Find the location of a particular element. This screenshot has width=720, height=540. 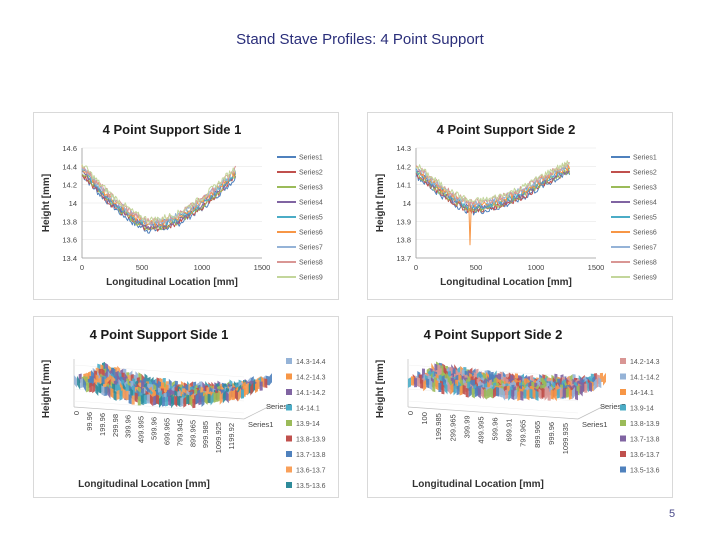

legend-label: Series7 is located at coordinates (645, 248).